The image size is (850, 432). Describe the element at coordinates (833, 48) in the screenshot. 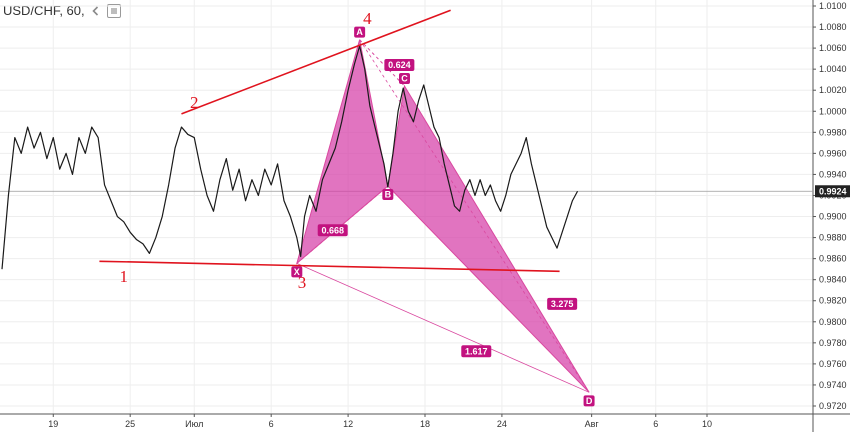

I see `y-tick-label: 1.0060` at that location.